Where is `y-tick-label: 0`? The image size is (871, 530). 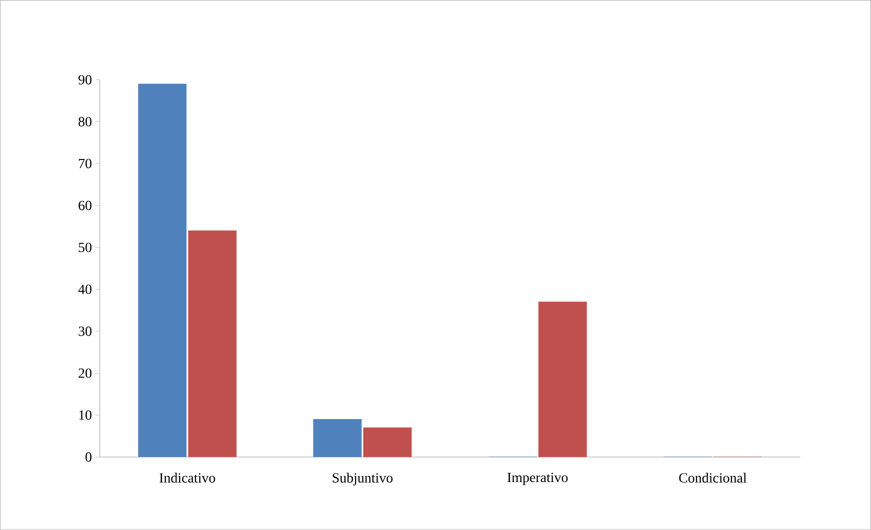 y-tick-label: 0 is located at coordinates (89, 457).